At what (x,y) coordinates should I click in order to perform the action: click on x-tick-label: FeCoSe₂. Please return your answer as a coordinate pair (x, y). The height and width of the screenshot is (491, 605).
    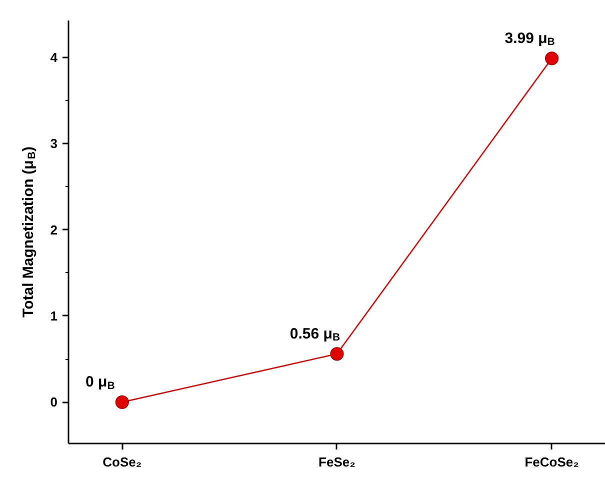
    Looking at the image, I should click on (552, 462).